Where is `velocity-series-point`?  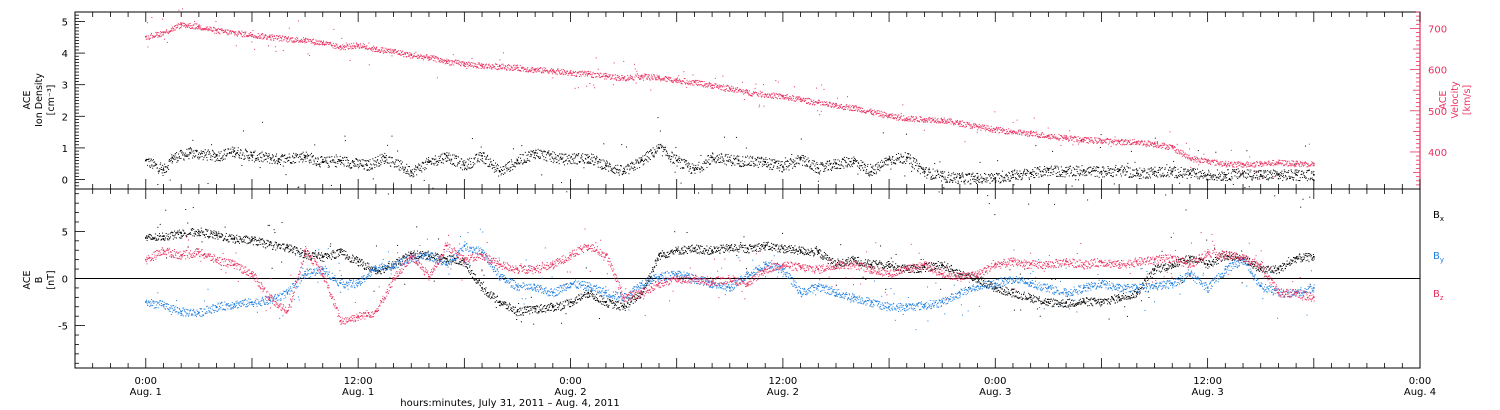 velocity-series-point is located at coordinates (588, 73).